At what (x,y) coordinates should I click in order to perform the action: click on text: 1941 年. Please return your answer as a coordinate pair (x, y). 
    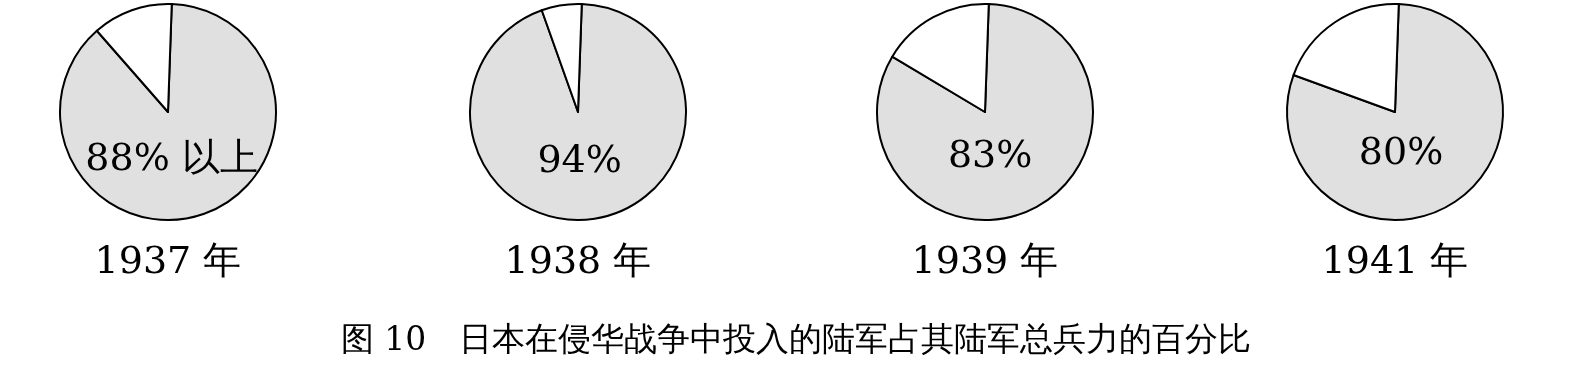
    Looking at the image, I should click on (1395, 260).